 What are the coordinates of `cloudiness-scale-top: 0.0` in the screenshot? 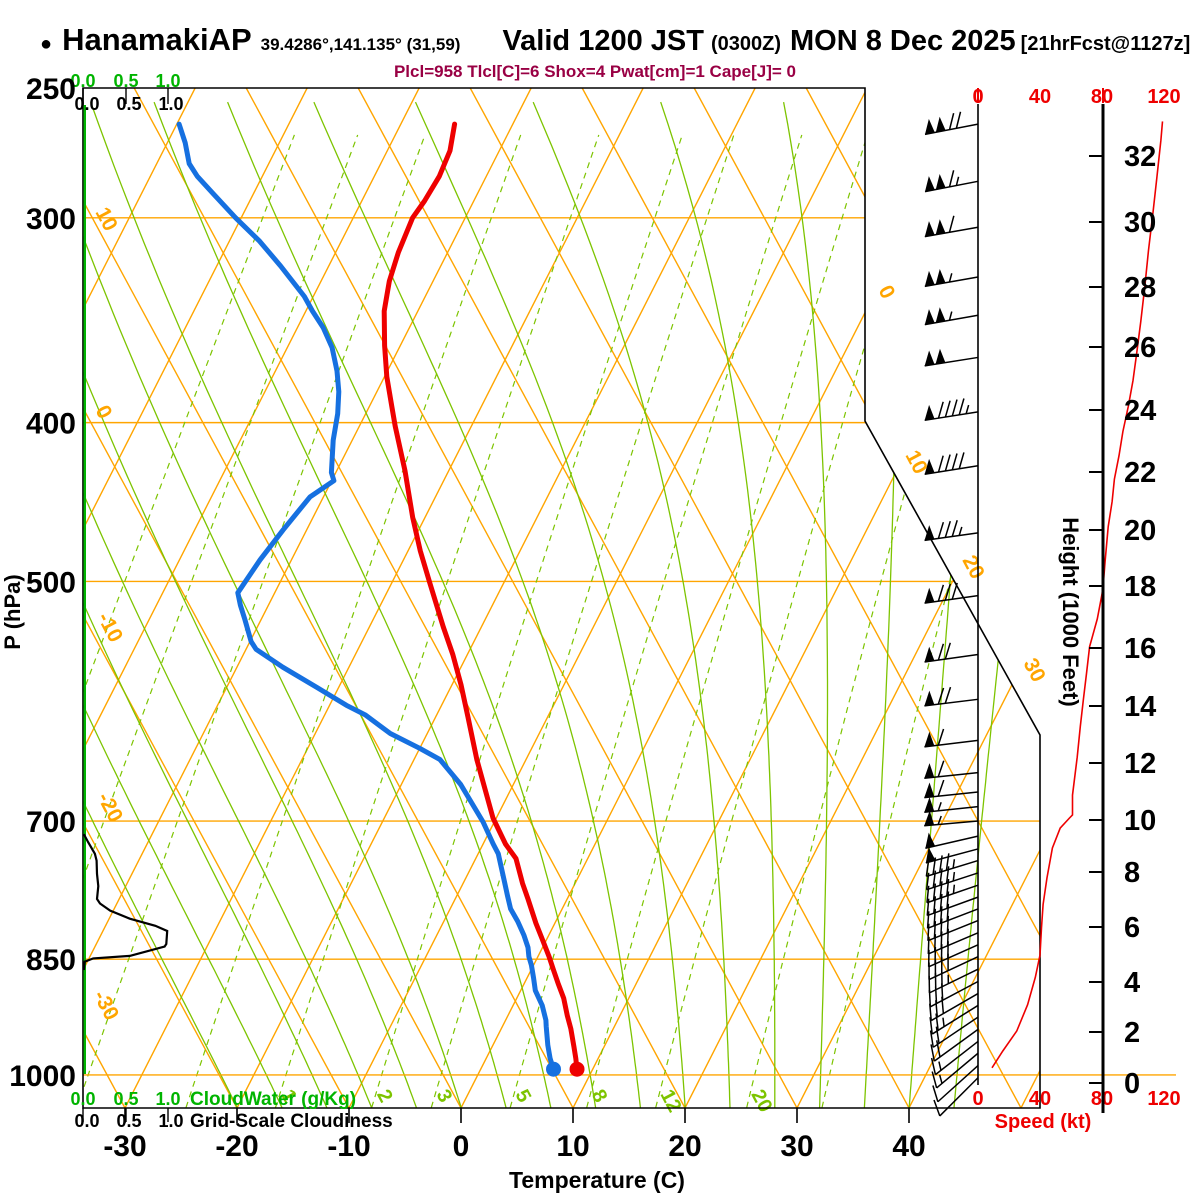 It's located at (86, 104).